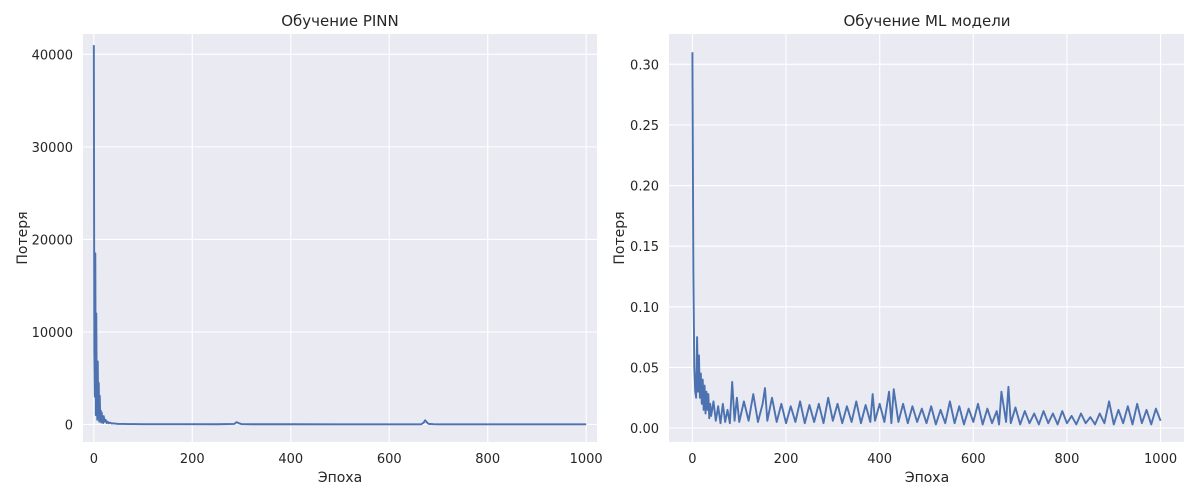 This screenshot has width=1200, height=500. What do you see at coordinates (620, 237) in the screenshot?
I see `y-axis-label-ml: Потеря` at bounding box center [620, 237].